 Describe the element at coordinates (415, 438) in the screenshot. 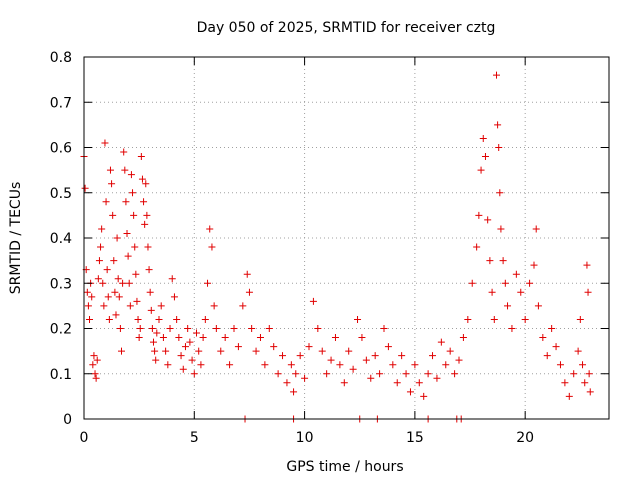

I see `x-tick-label: 15` at that location.